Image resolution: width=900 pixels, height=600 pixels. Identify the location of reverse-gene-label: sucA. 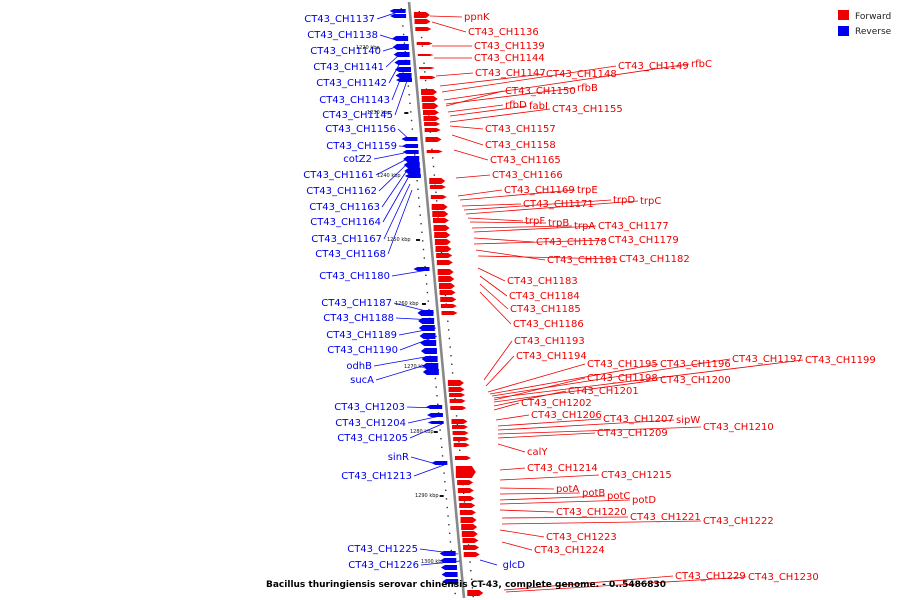
(362, 380).